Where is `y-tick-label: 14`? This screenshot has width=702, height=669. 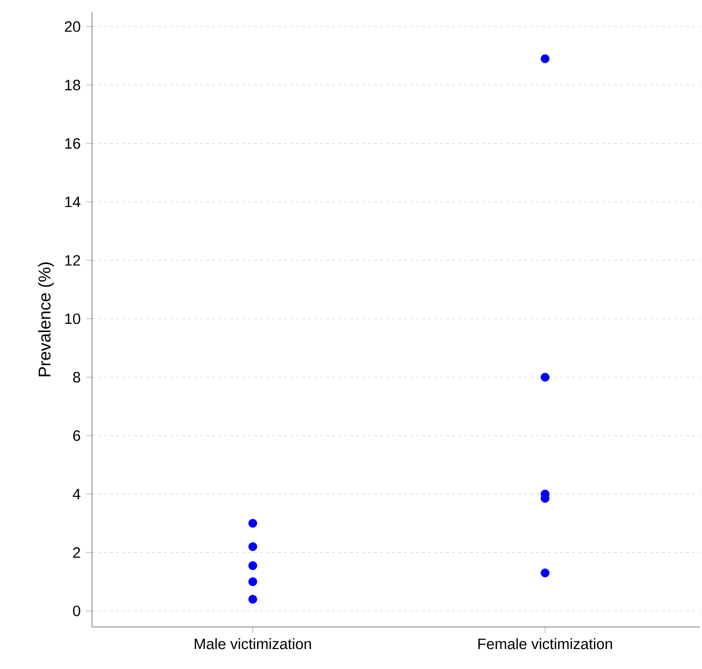 y-tick-label: 14 is located at coordinates (72, 202).